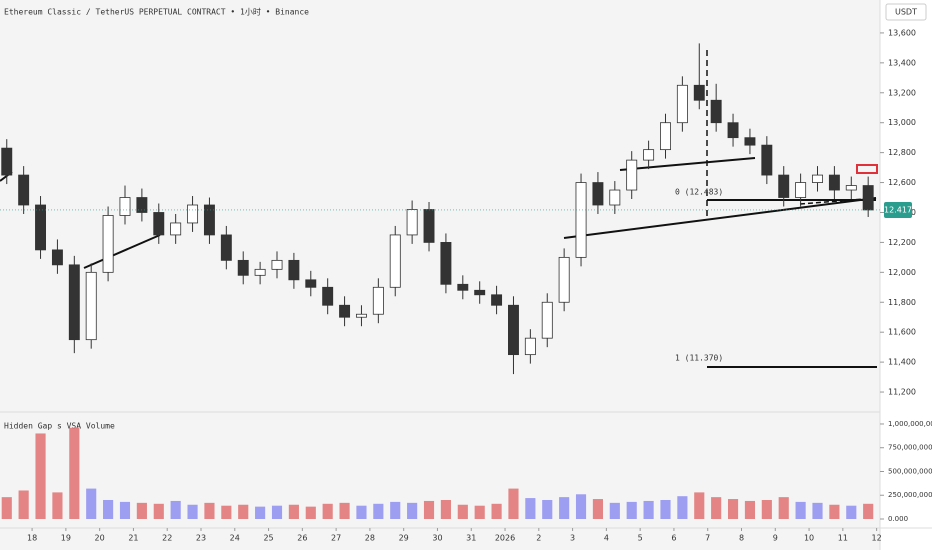 The height and width of the screenshot is (550, 932). What do you see at coordinates (910, 424) in the screenshot?
I see `y-tick-label: 1,000,000,000` at bounding box center [910, 424].